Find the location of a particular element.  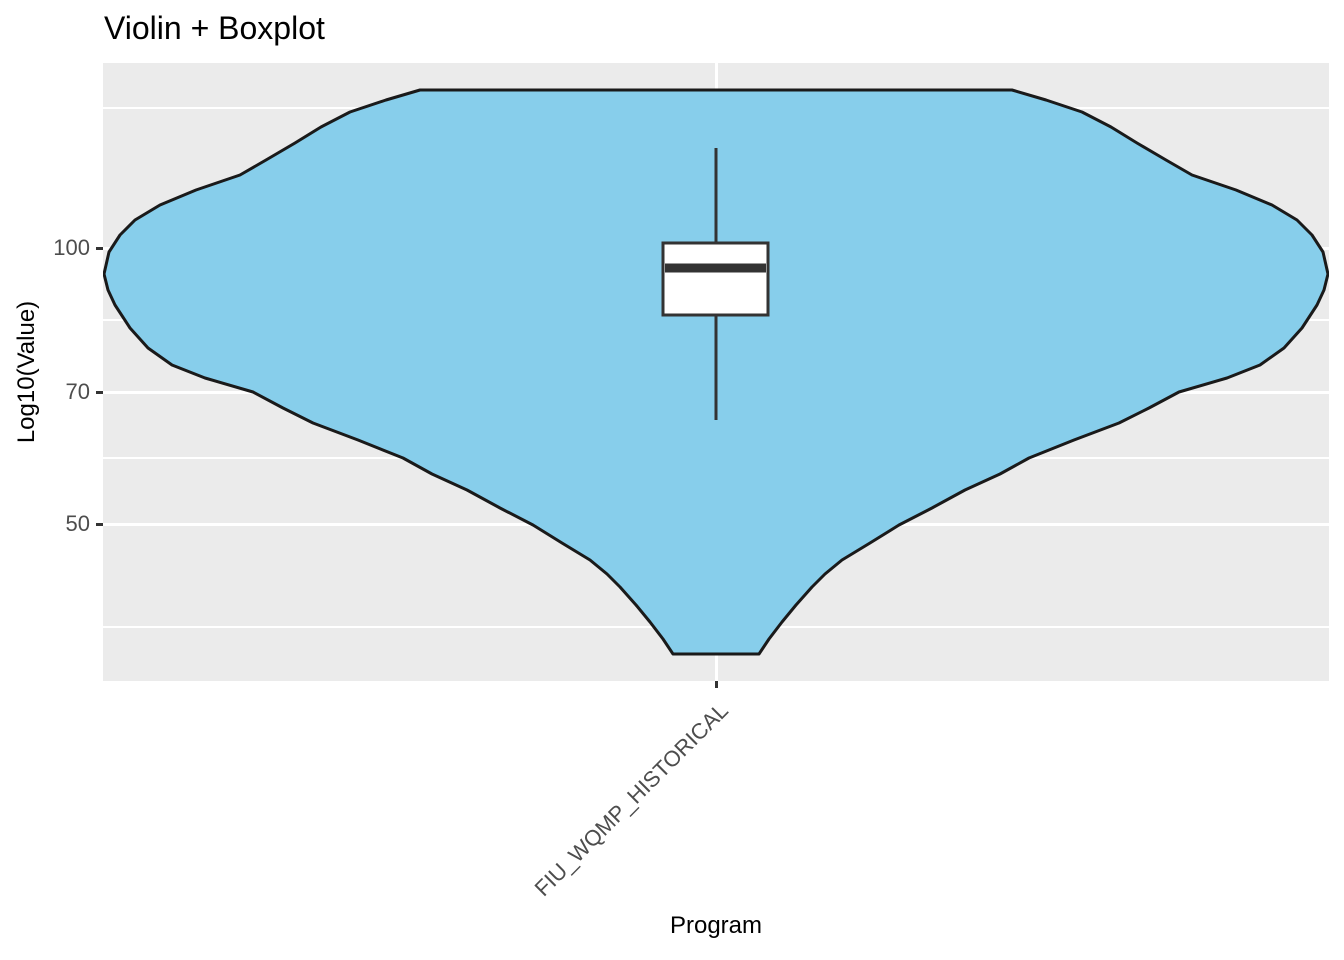

x-tick-mark is located at coordinates (716, 684).